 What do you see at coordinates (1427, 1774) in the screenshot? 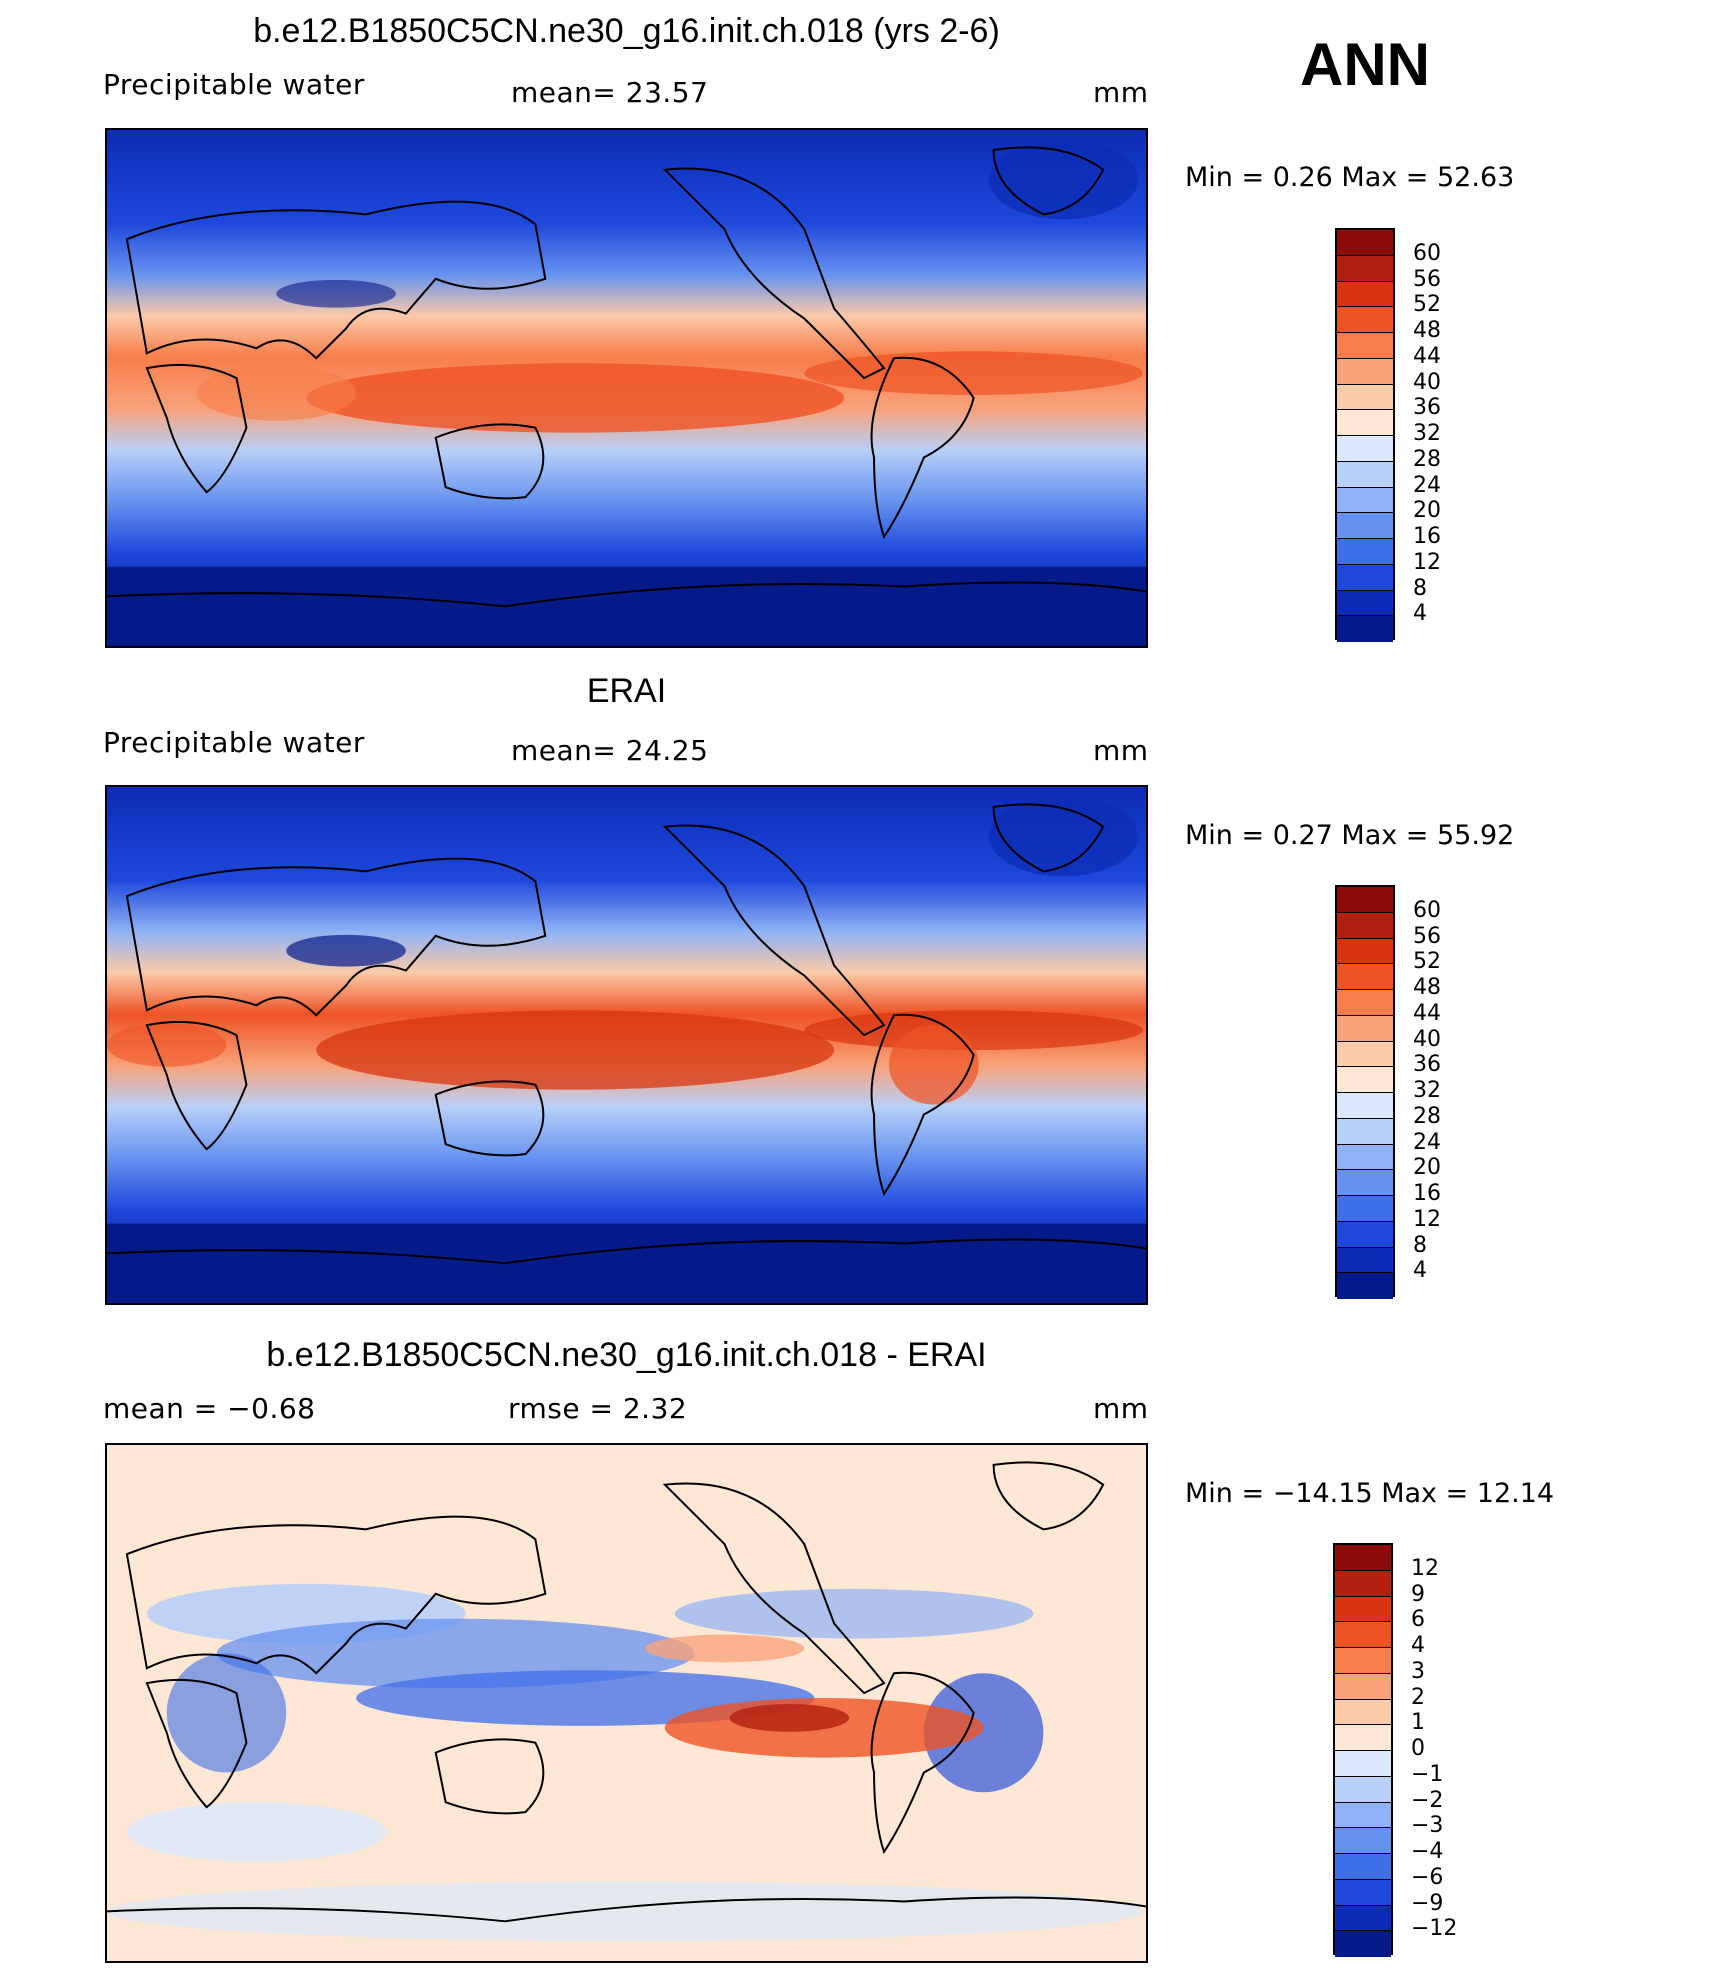
I see `colorbar-tick-label: −1` at bounding box center [1427, 1774].